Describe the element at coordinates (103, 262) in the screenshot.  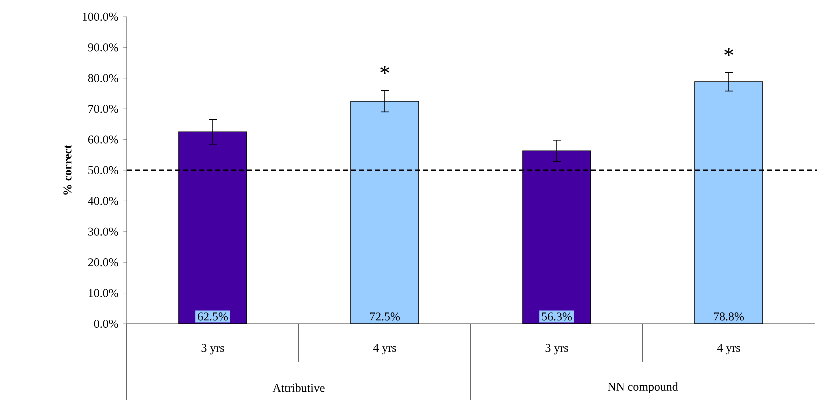
I see `y-tick-label: 20.0%` at that location.